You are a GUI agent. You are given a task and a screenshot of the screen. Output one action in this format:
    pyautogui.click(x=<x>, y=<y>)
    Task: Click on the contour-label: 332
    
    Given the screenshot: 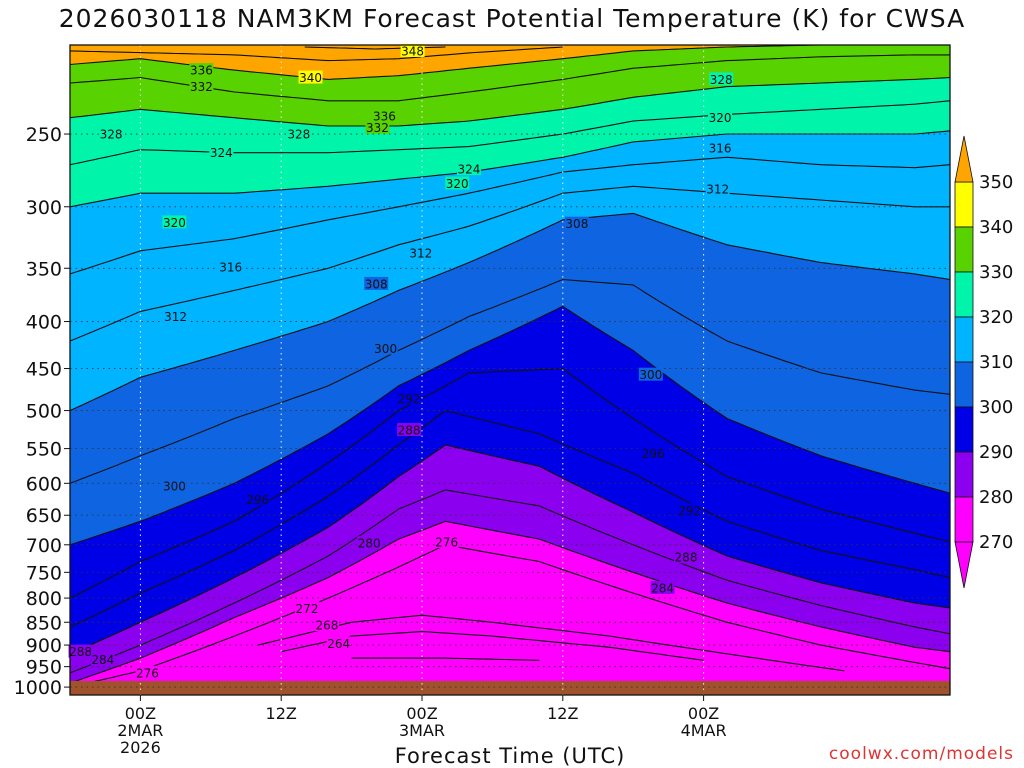 What is the action you would take?
    pyautogui.click(x=201, y=87)
    